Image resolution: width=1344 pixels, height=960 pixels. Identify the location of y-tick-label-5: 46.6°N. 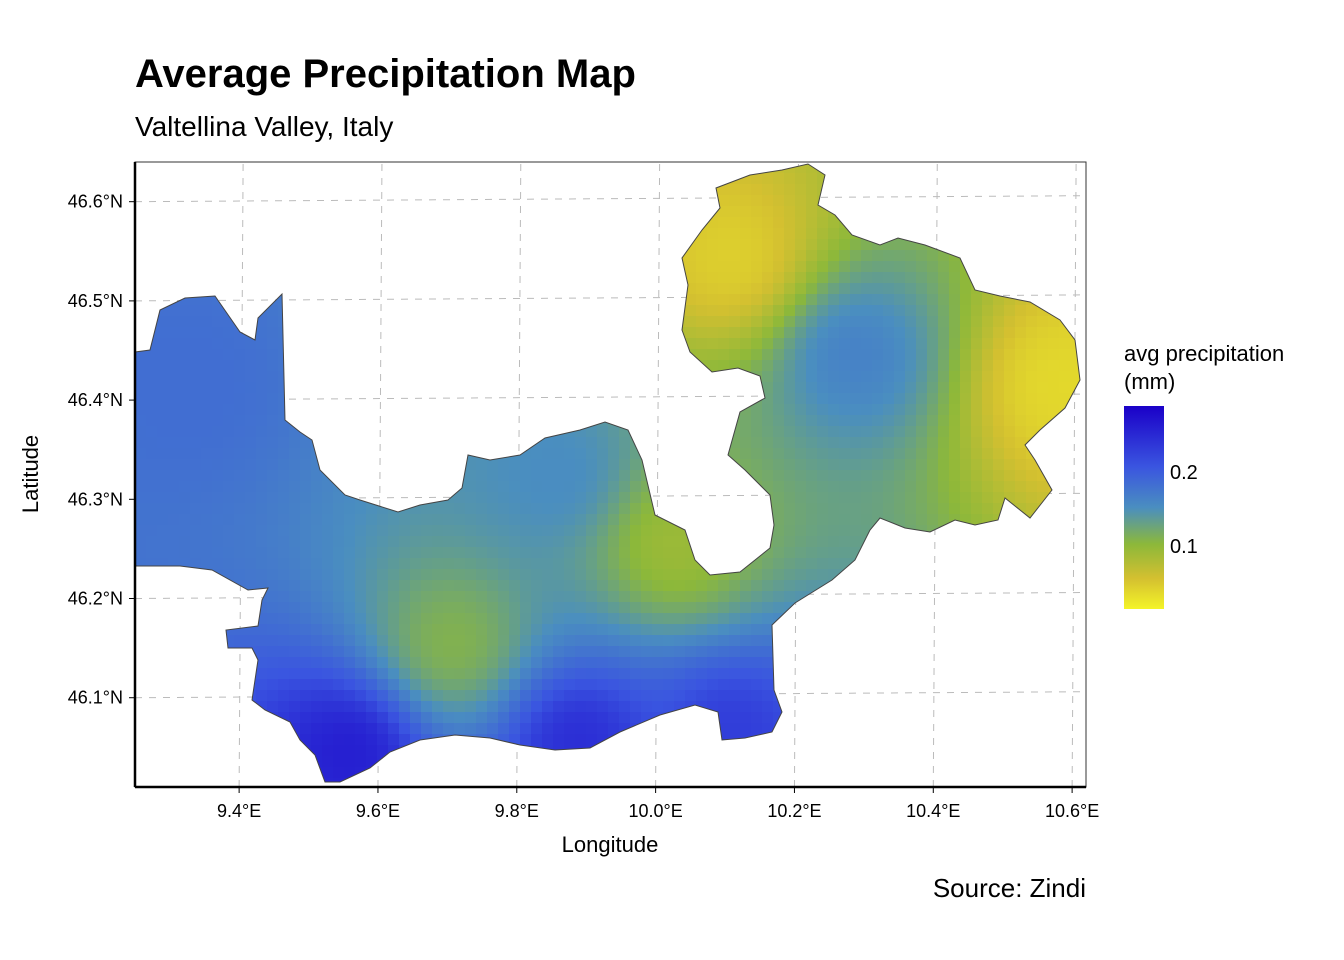
(95, 202).